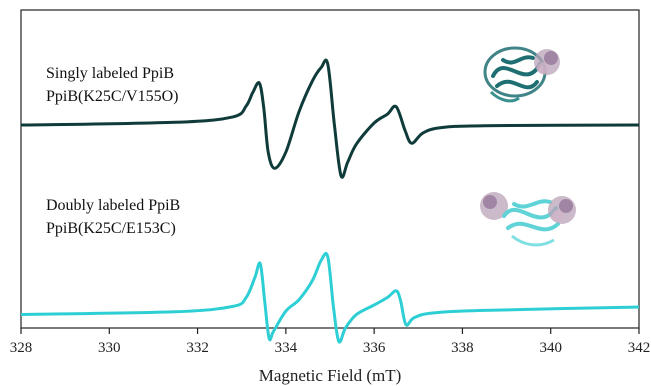 The width and height of the screenshot is (651, 386). What do you see at coordinates (113, 205) in the screenshot?
I see `annotation-doubly-title: Doubly labeled PpiB` at bounding box center [113, 205].